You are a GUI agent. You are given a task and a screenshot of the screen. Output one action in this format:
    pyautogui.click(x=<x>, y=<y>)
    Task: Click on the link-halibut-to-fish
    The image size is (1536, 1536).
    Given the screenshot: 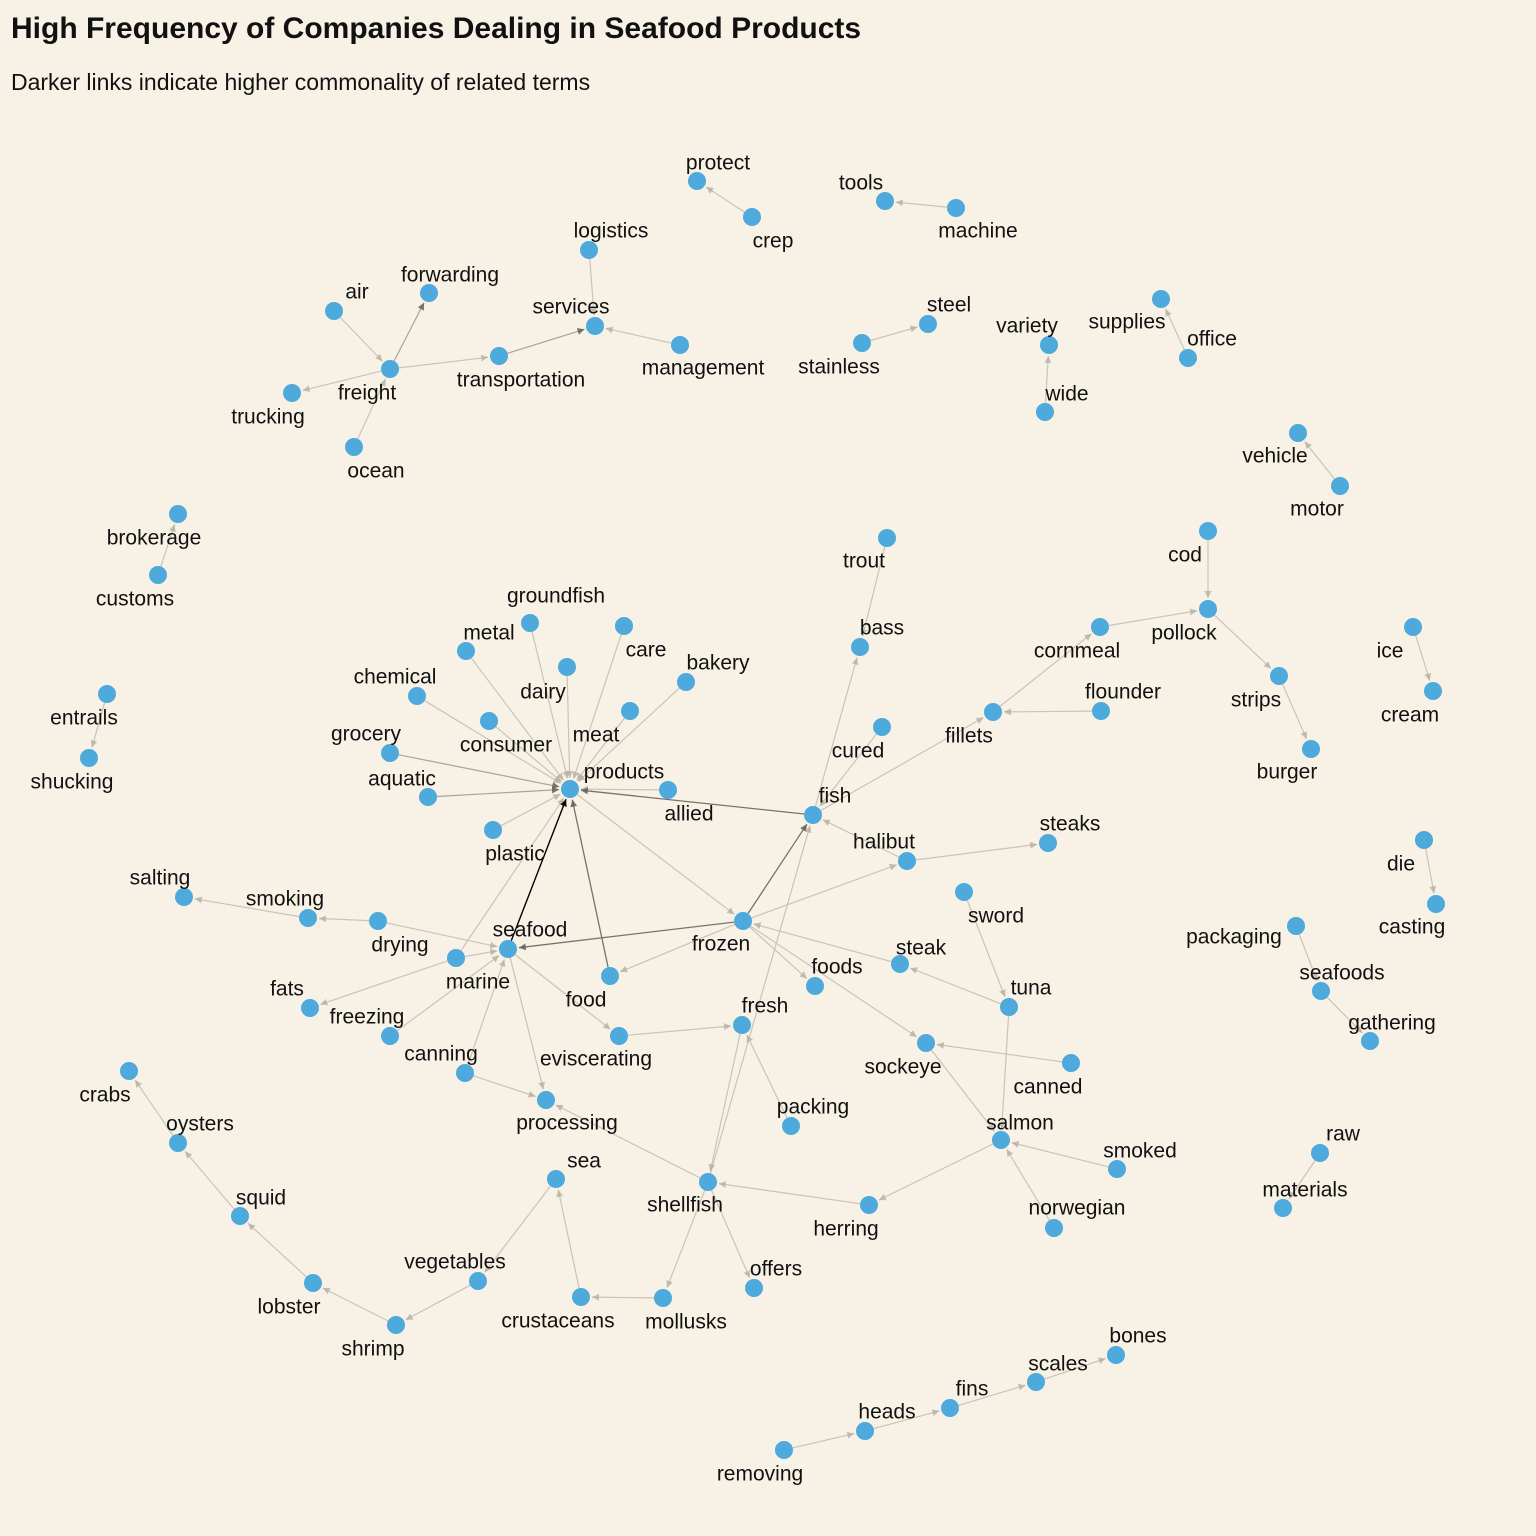 What is the action you would take?
    pyautogui.click(x=861, y=838)
    